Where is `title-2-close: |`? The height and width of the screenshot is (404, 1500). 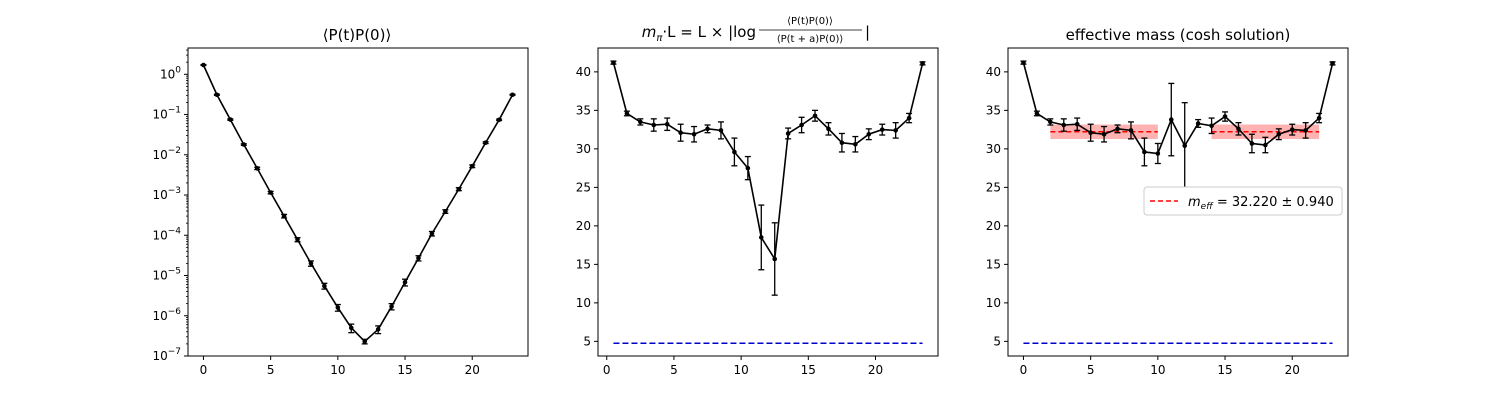
title-2-close: | is located at coordinates (867, 32).